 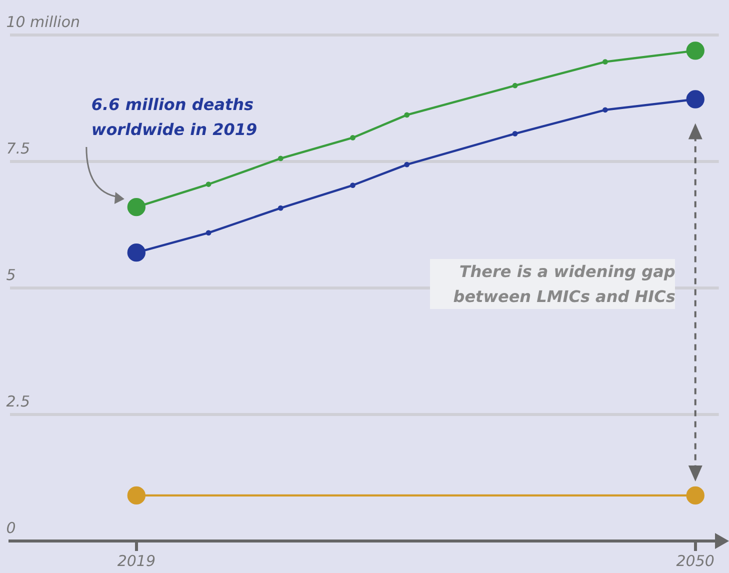 What do you see at coordinates (136, 561) in the screenshot?
I see `x-tick-label: 2019` at bounding box center [136, 561].